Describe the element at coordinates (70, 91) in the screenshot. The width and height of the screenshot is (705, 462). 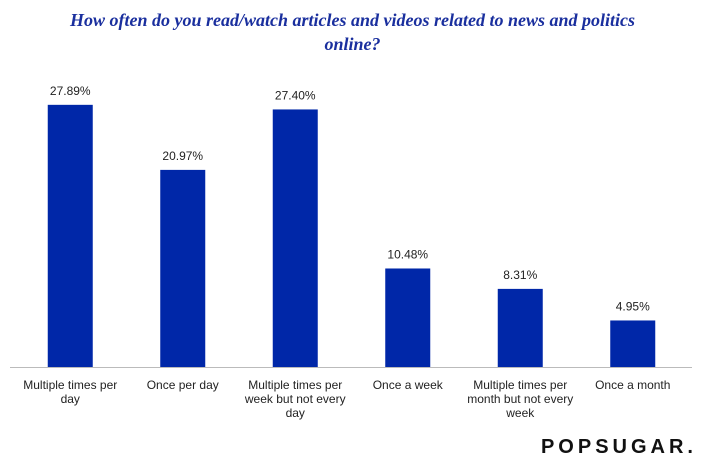
I see `value-label: 27.89%` at that location.